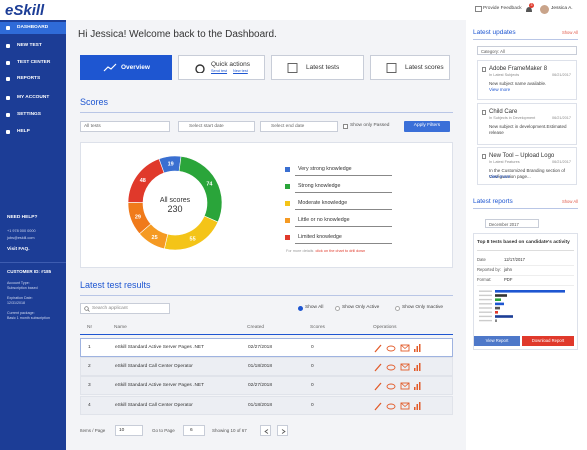 This screenshot has height=450, width=587. Describe the element at coordinates (497, 341) in the screenshot. I see `view-report-button: View Report` at that location.